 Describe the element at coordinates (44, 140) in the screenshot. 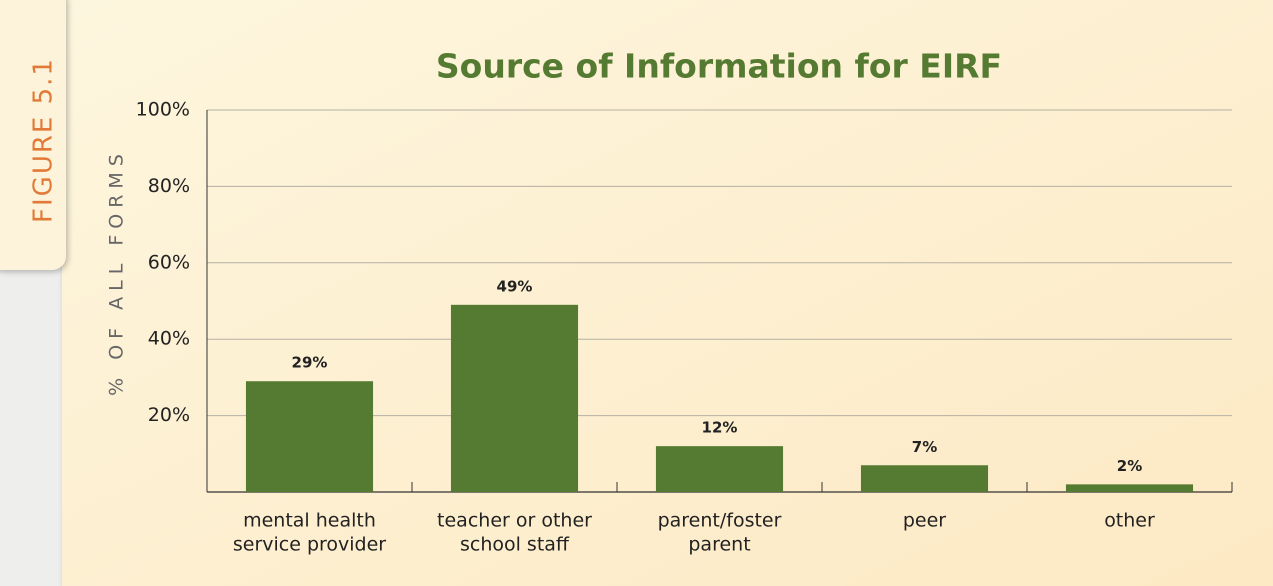

I see `figure-label: FIGURE 5.1` at that location.